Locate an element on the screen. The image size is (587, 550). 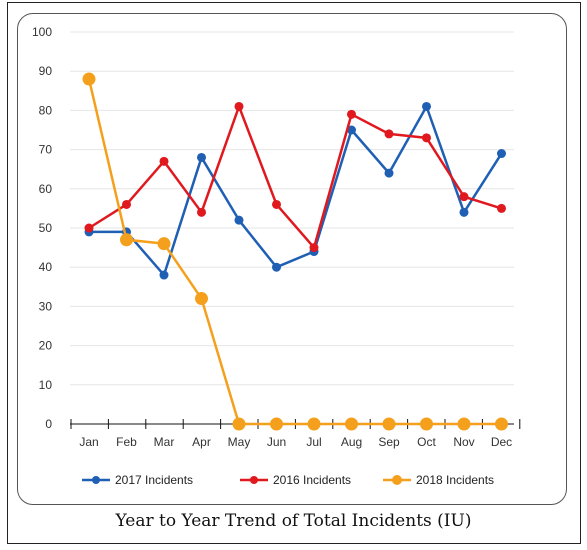
y-tick-label: 40 is located at coordinates (46, 267).